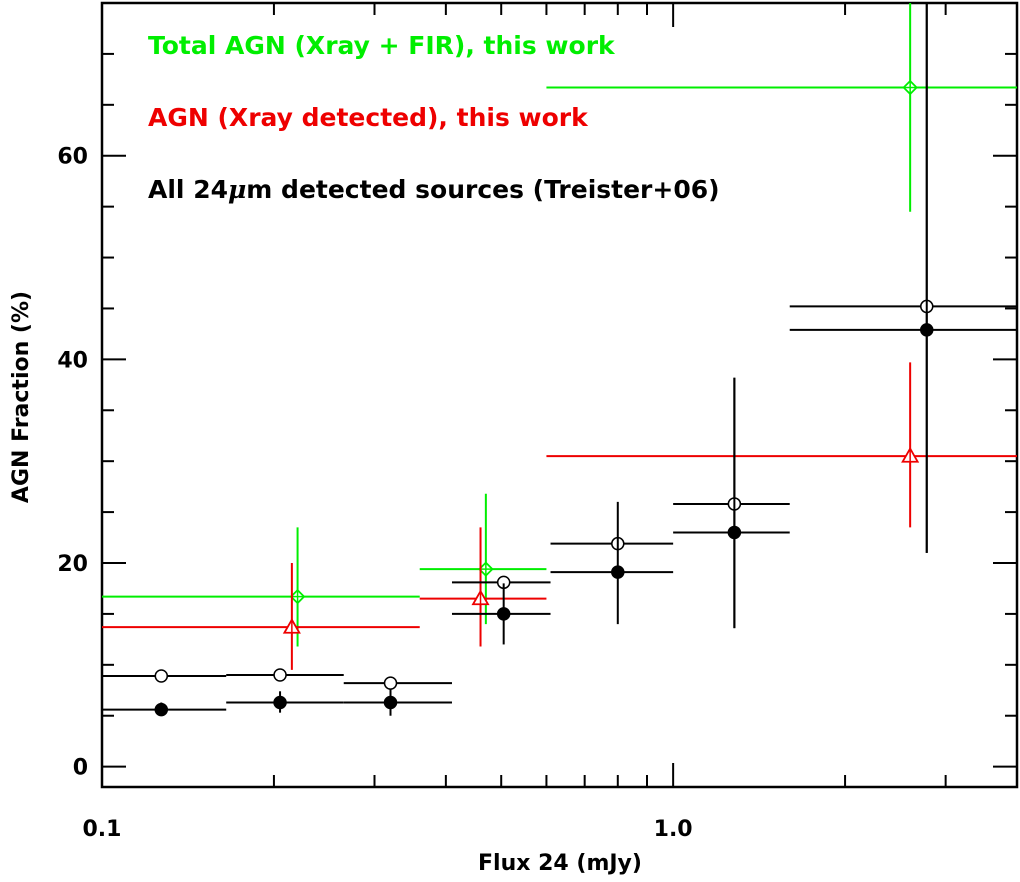 This screenshot has width=1020, height=882. Describe the element at coordinates (382, 45) in the screenshot. I see `legend-entry: Total AGN (Xray + FIR), this work` at that location.